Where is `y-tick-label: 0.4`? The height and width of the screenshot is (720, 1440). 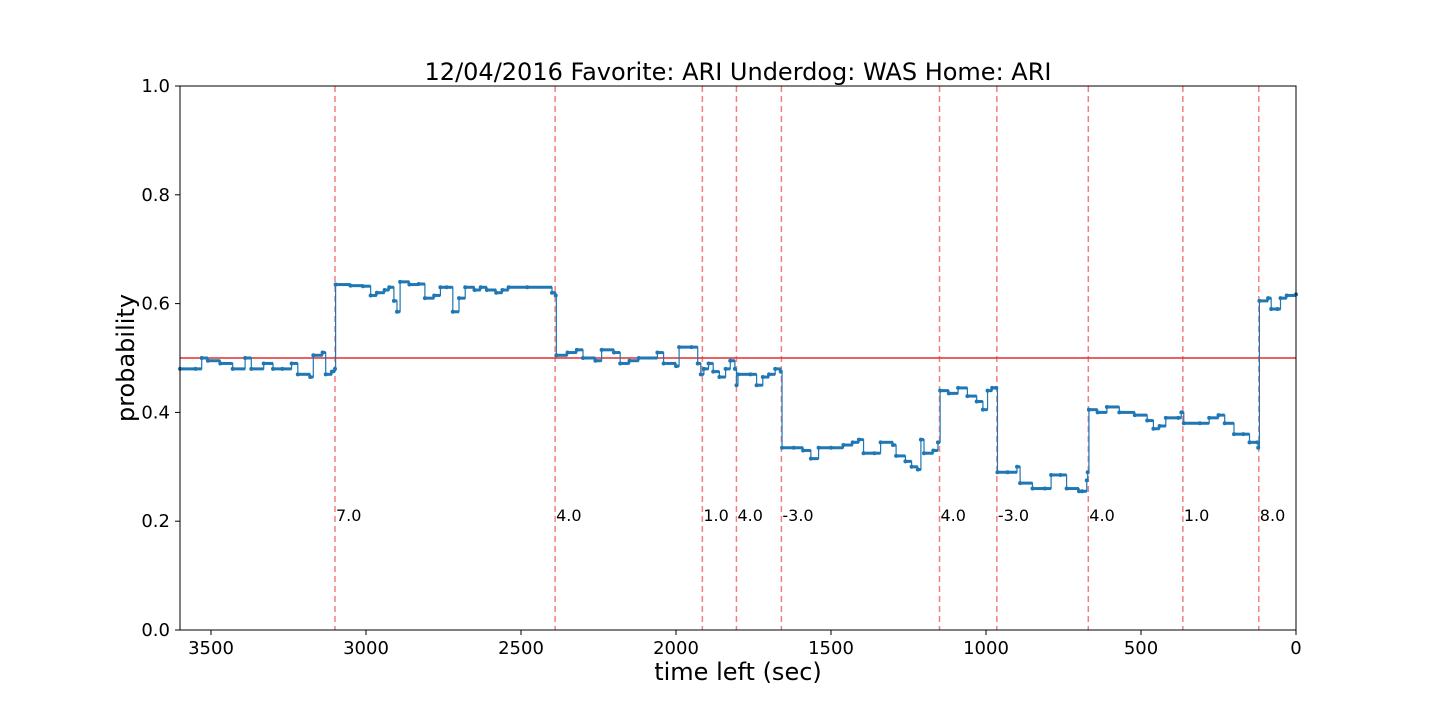
y-tick-label: 0.4 is located at coordinates (155, 412).